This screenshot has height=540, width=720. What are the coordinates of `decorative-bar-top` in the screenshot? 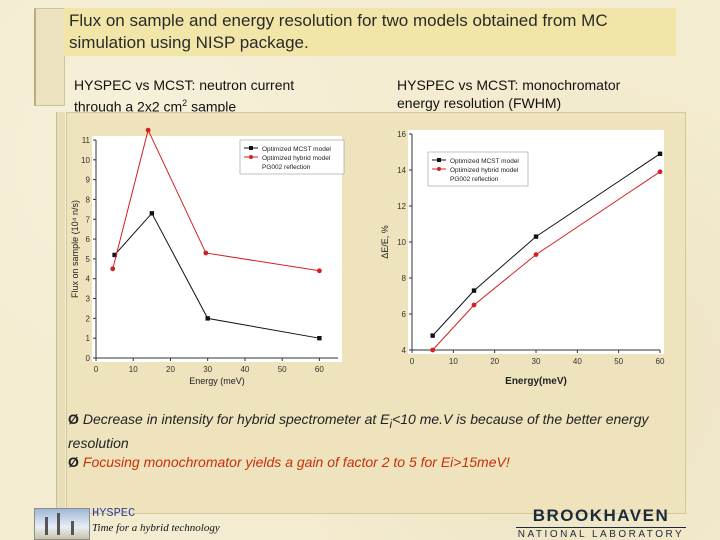 It's located at (49, 57).